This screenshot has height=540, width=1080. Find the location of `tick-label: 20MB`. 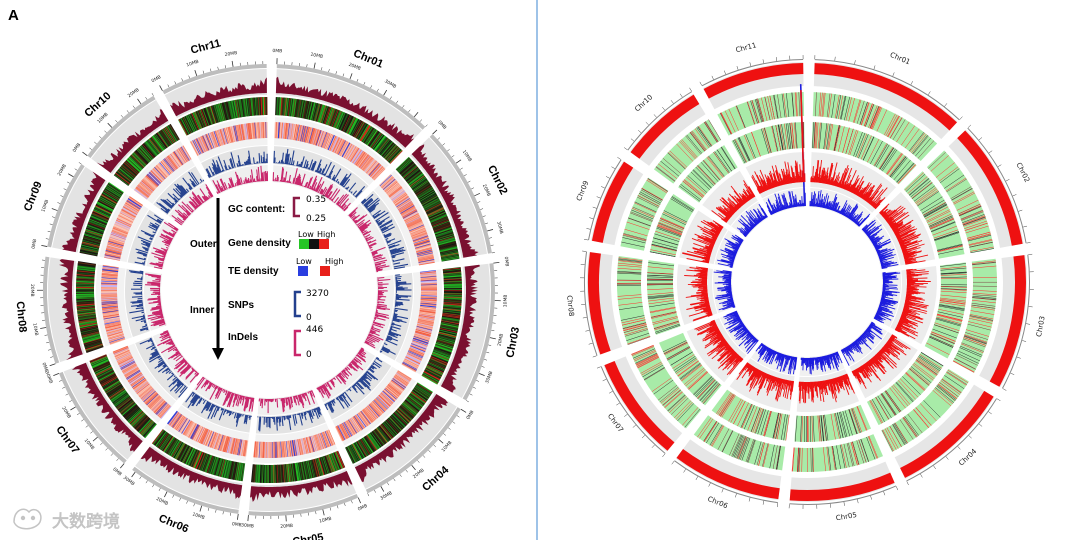

tick-label: 20MB is located at coordinates (500, 340).